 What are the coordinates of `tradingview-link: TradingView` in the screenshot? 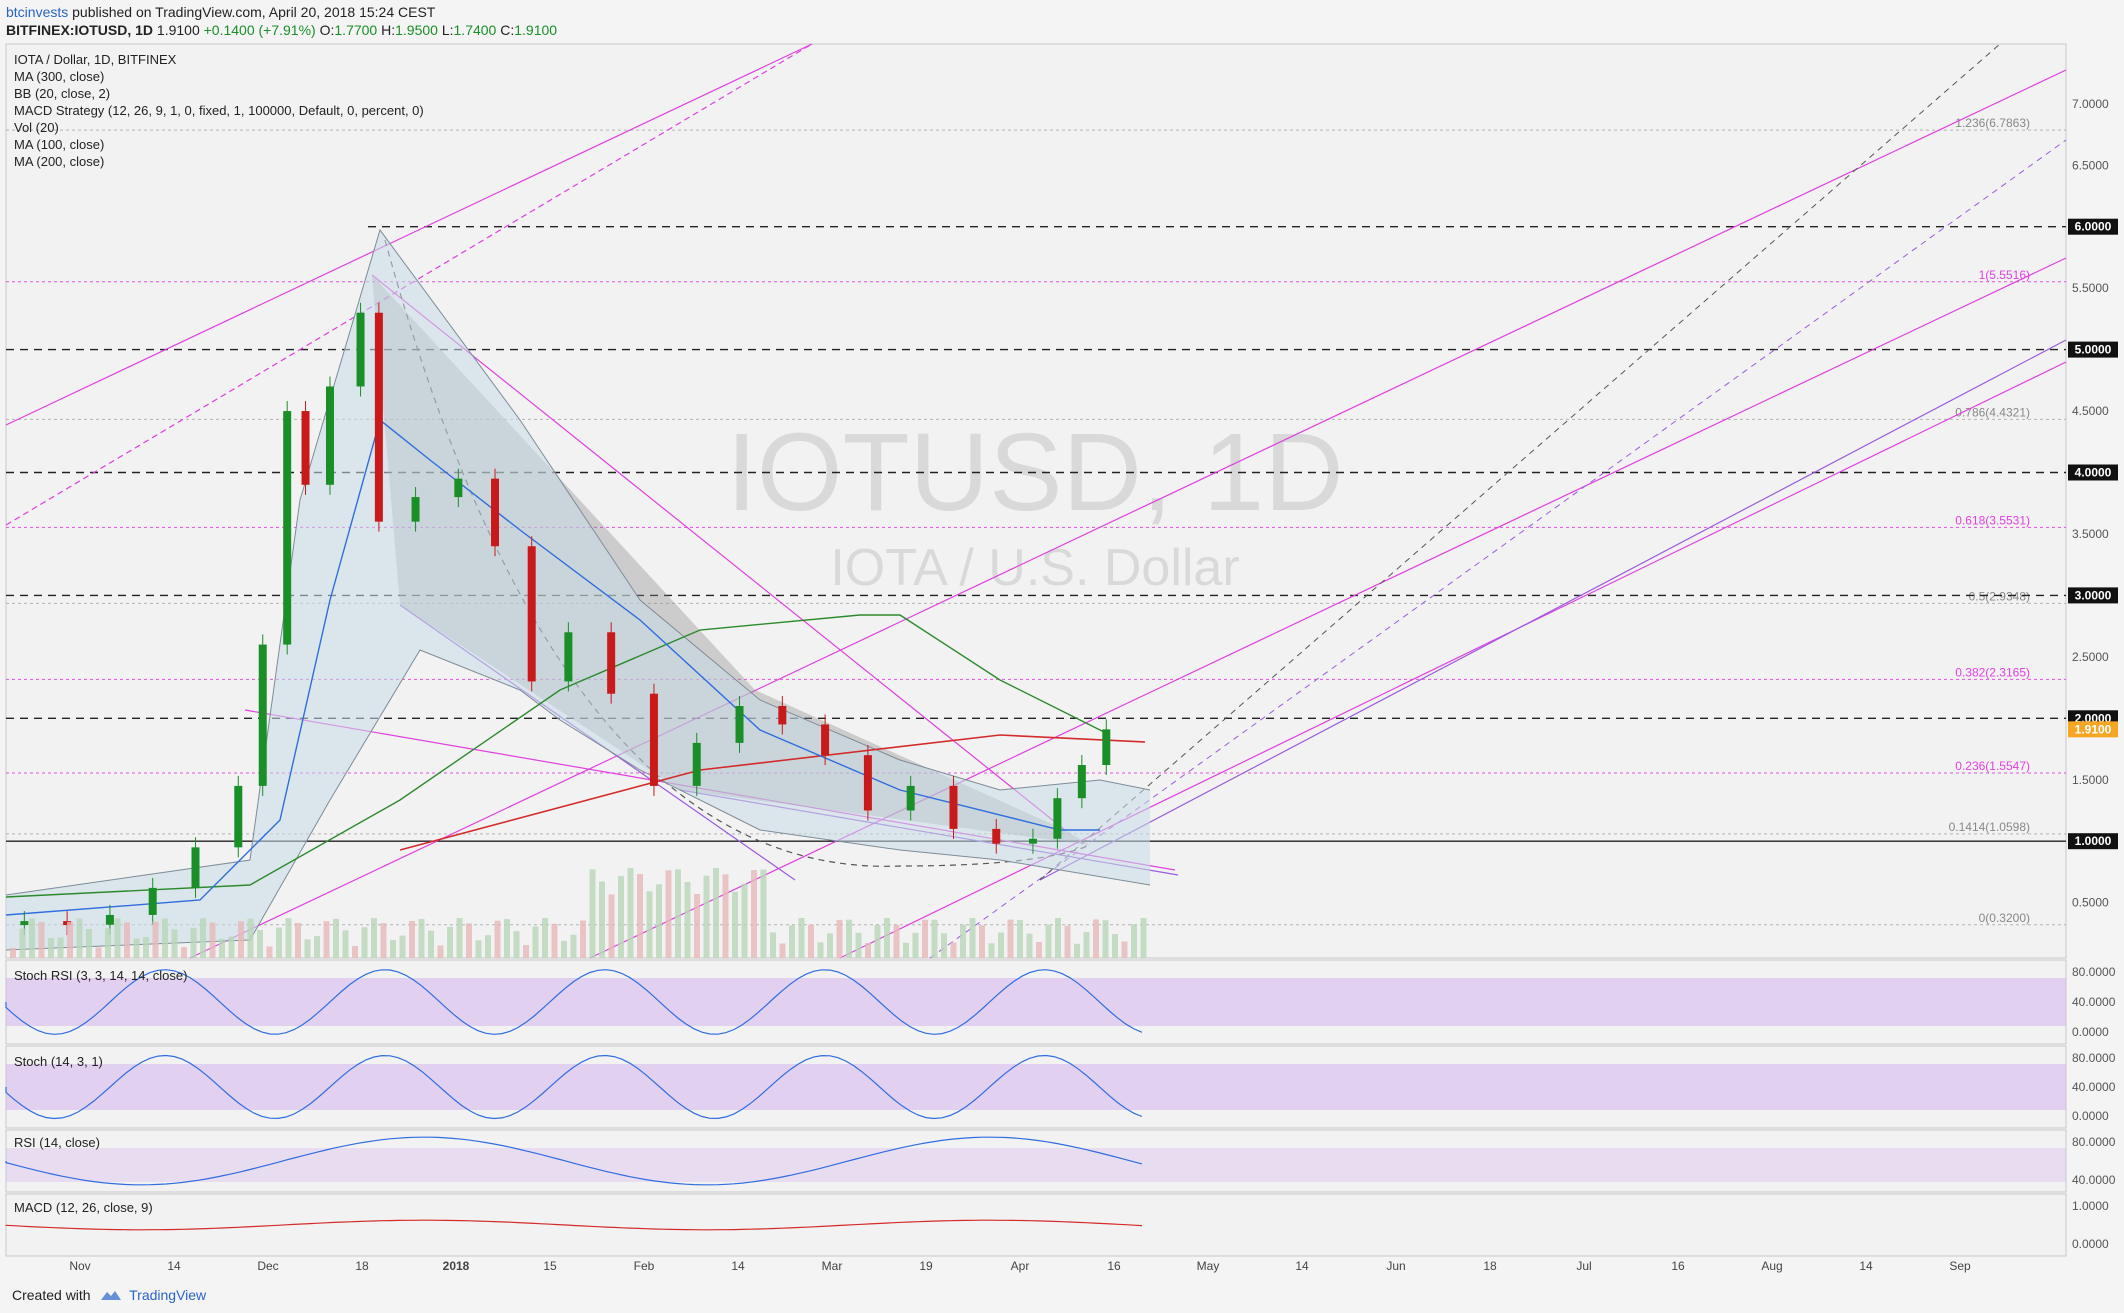 It's located at (168, 1295).